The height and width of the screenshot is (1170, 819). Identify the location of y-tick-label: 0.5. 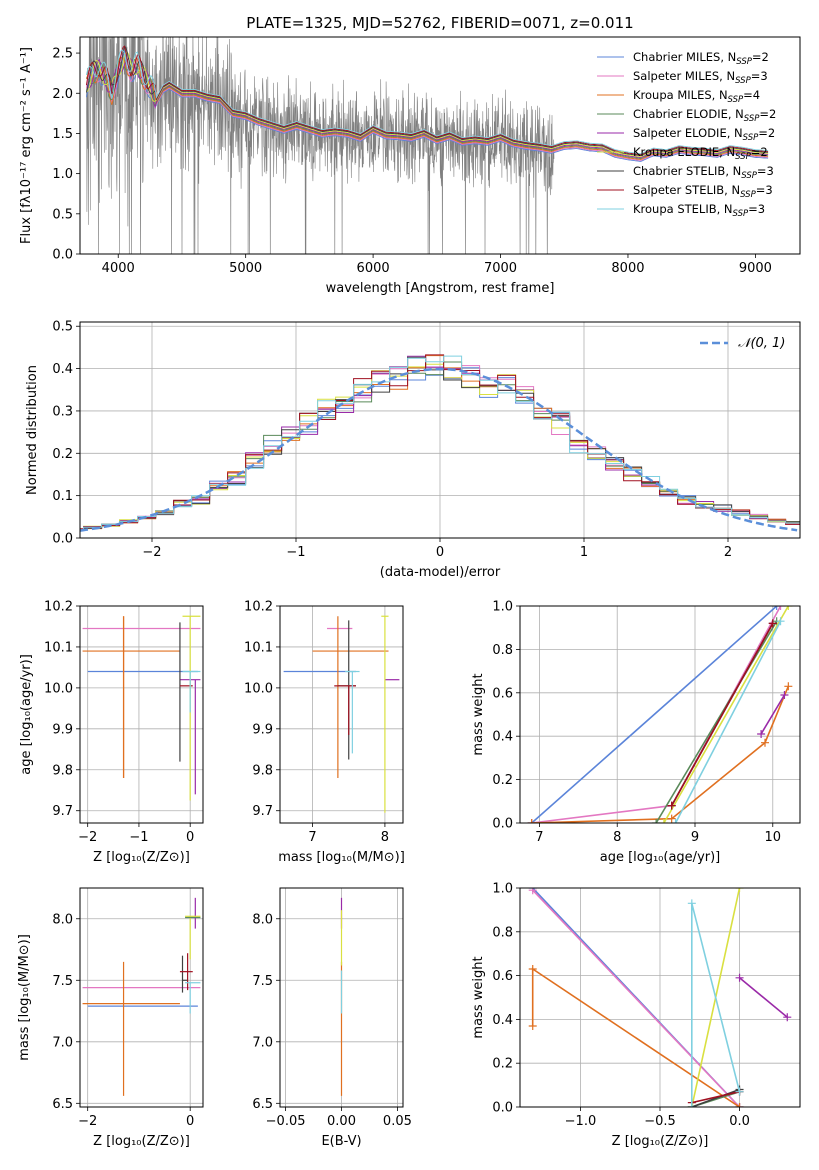
(62, 214).